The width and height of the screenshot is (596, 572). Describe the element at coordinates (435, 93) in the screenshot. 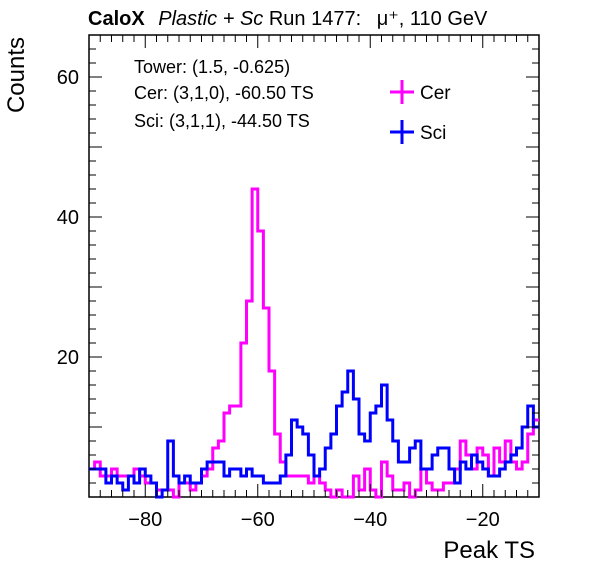

I see `legend-cer-label: Cer` at that location.